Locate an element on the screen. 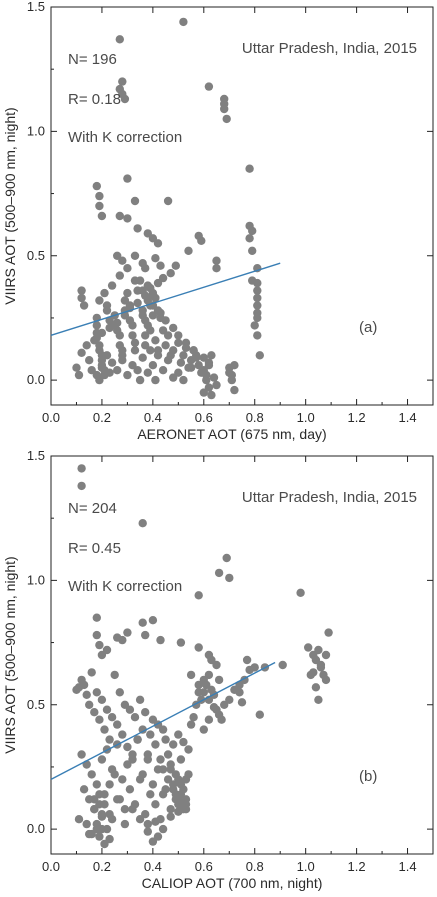 Image resolution: width=437 pixels, height=897 pixels. x-tick-label: 1.4 is located at coordinates (407, 866).